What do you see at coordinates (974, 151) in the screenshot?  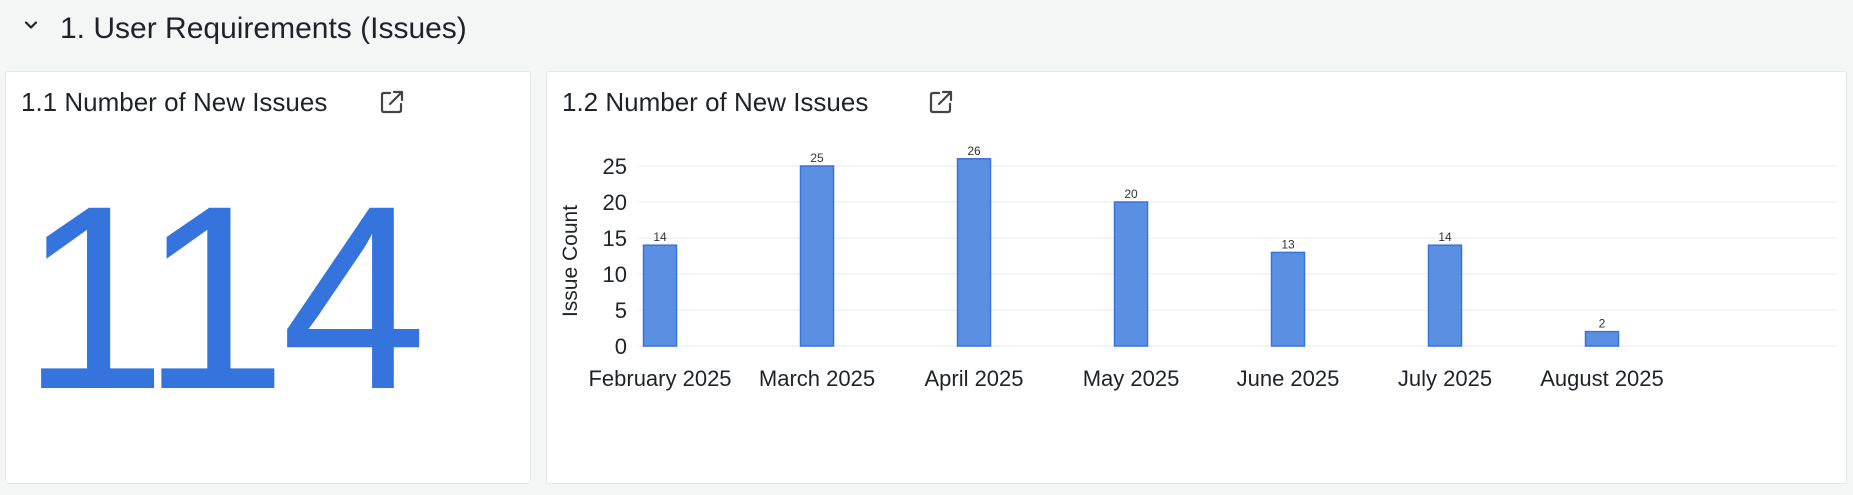 I see `data-label: 26` at bounding box center [974, 151].